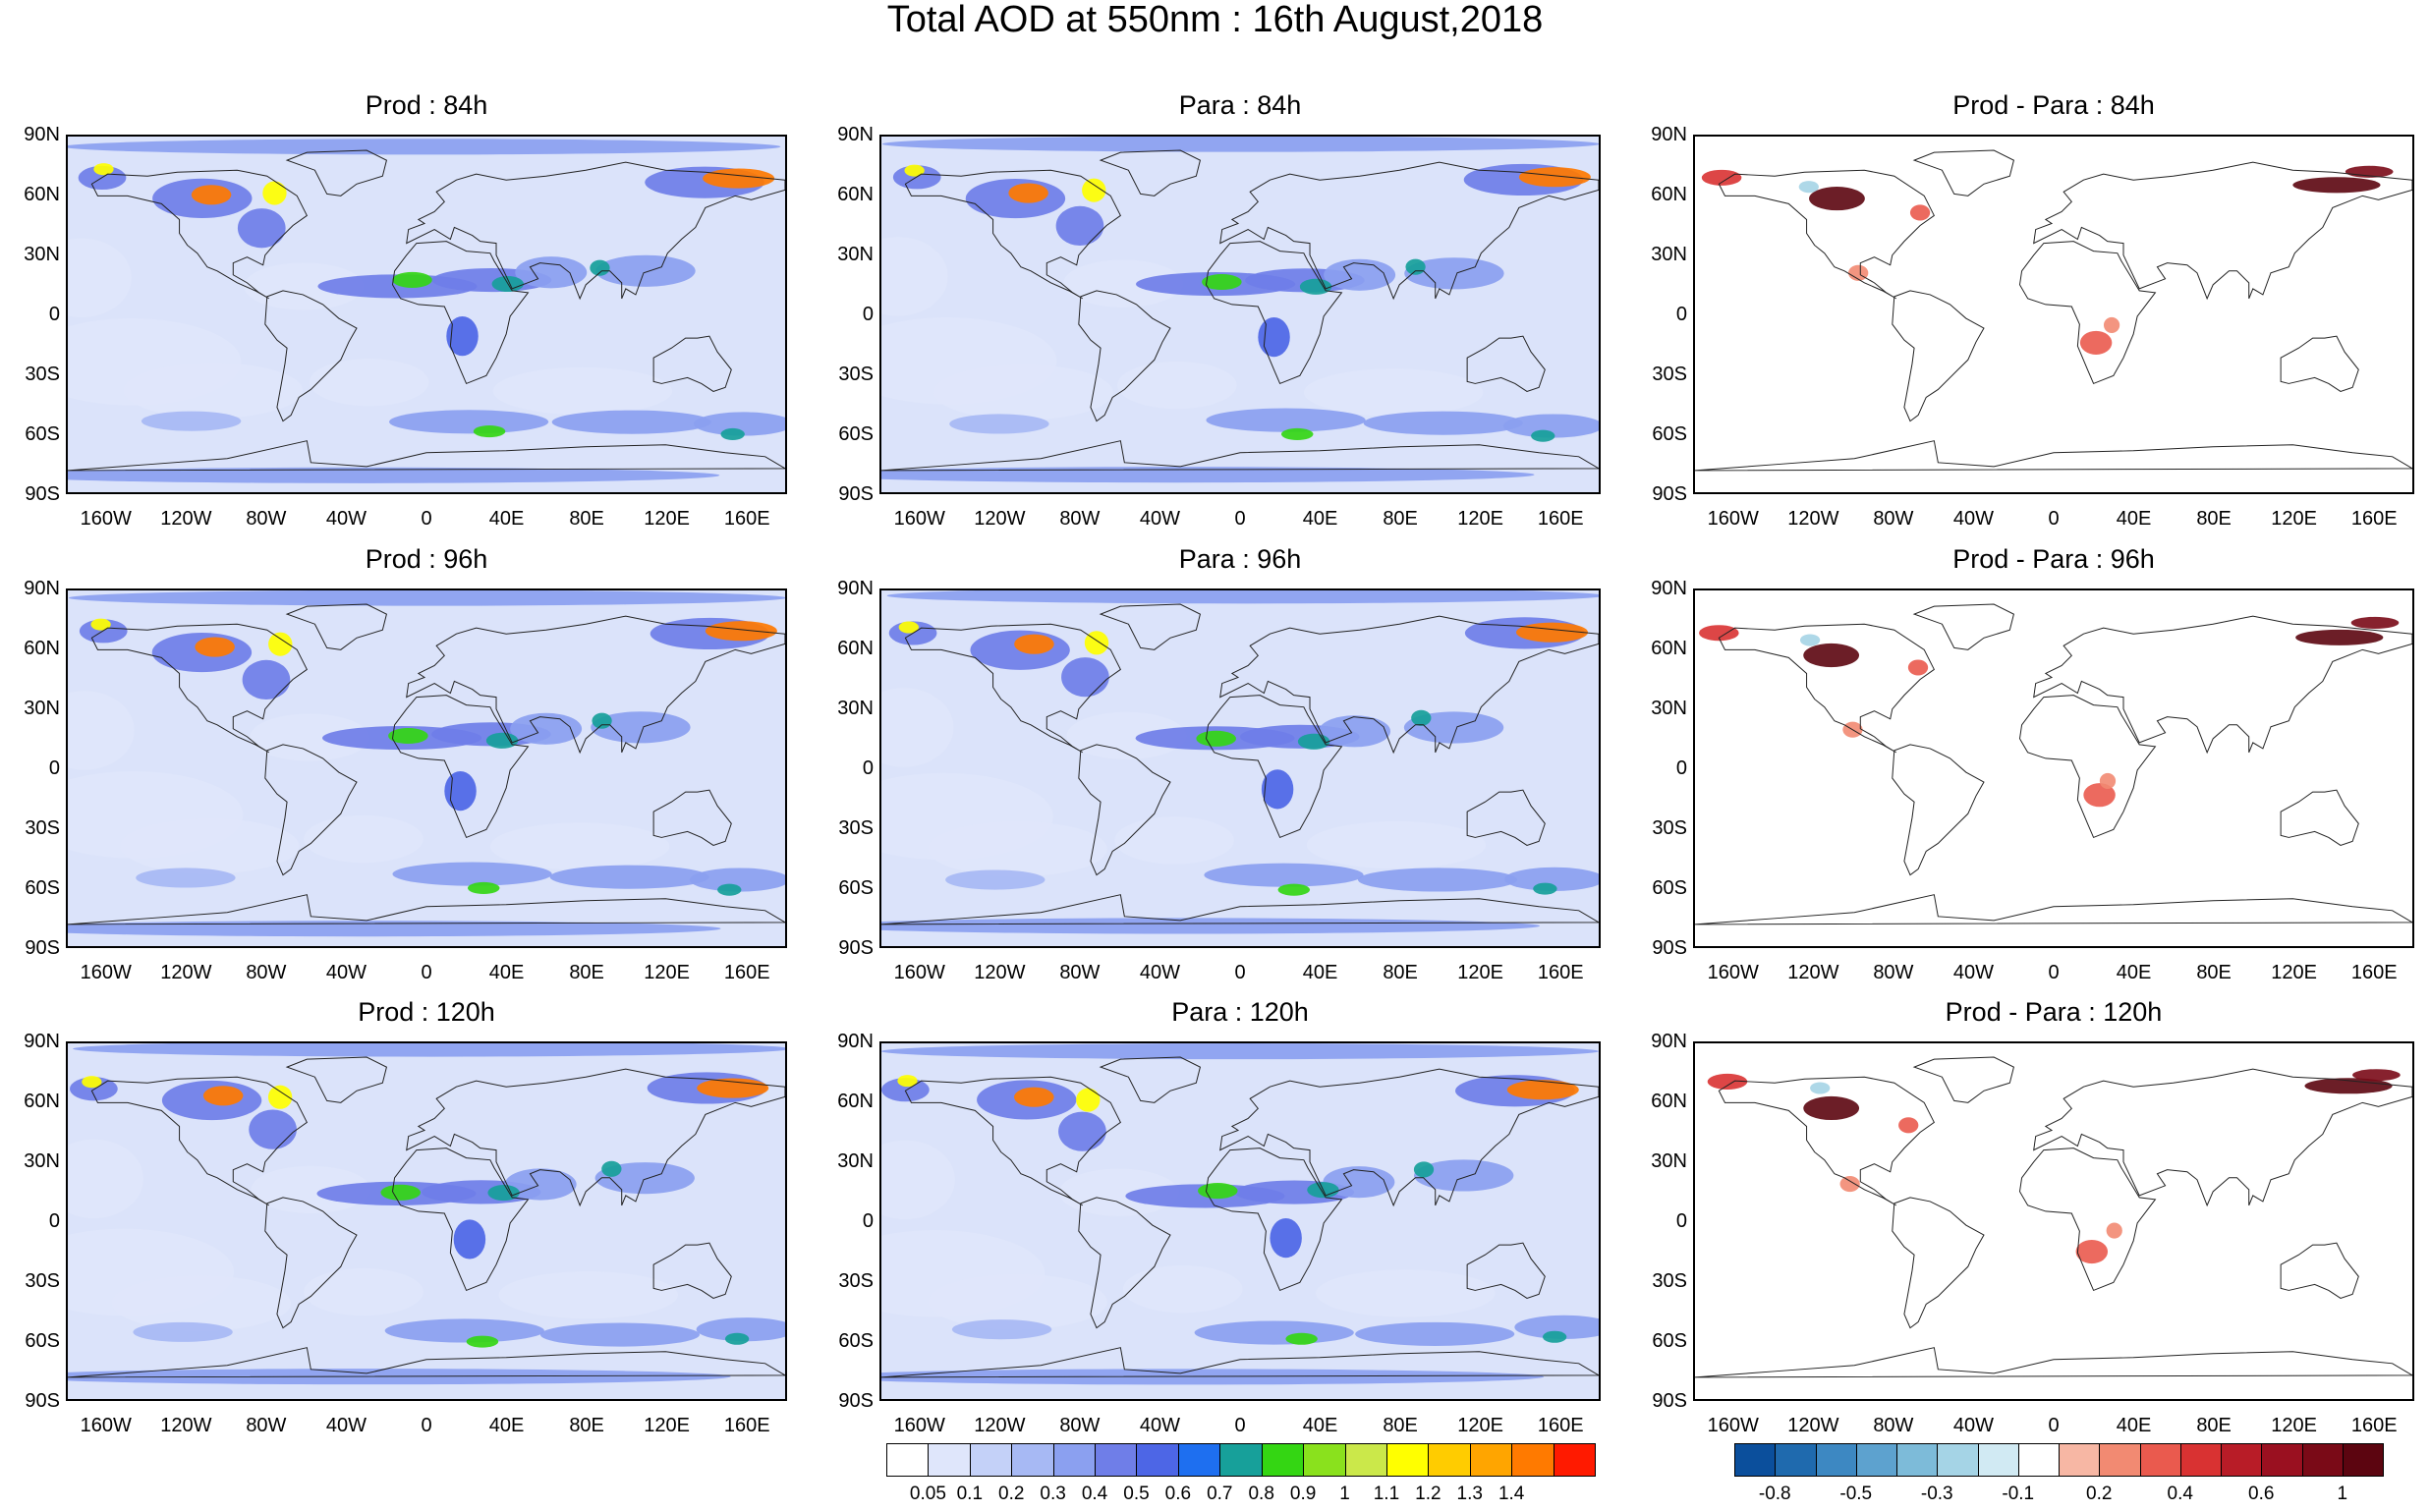  I want to click on colorbar-label: 1, so click(2342, 1494).